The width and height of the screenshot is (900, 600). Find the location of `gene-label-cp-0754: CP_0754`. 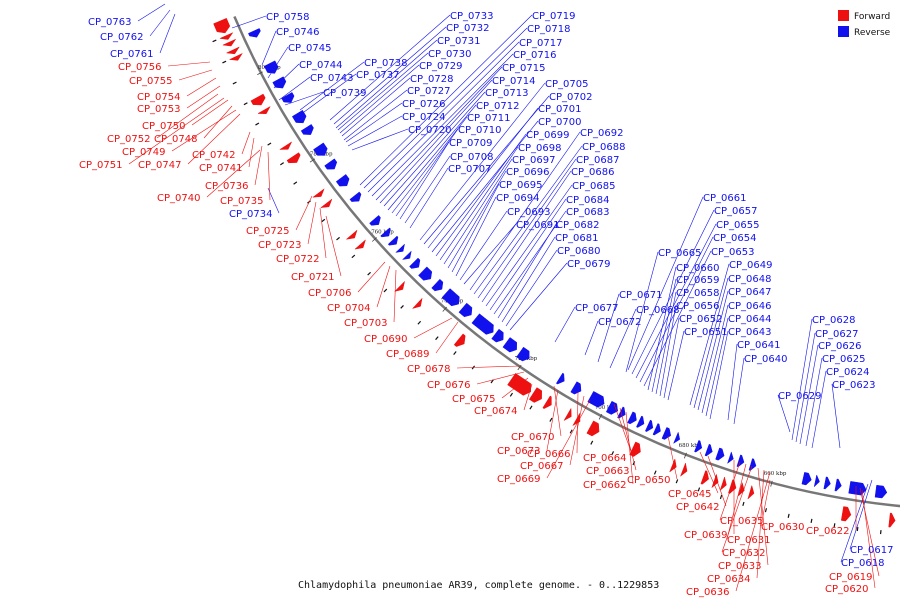

gene-label-cp-0754: CP_0754 is located at coordinates (158, 97).